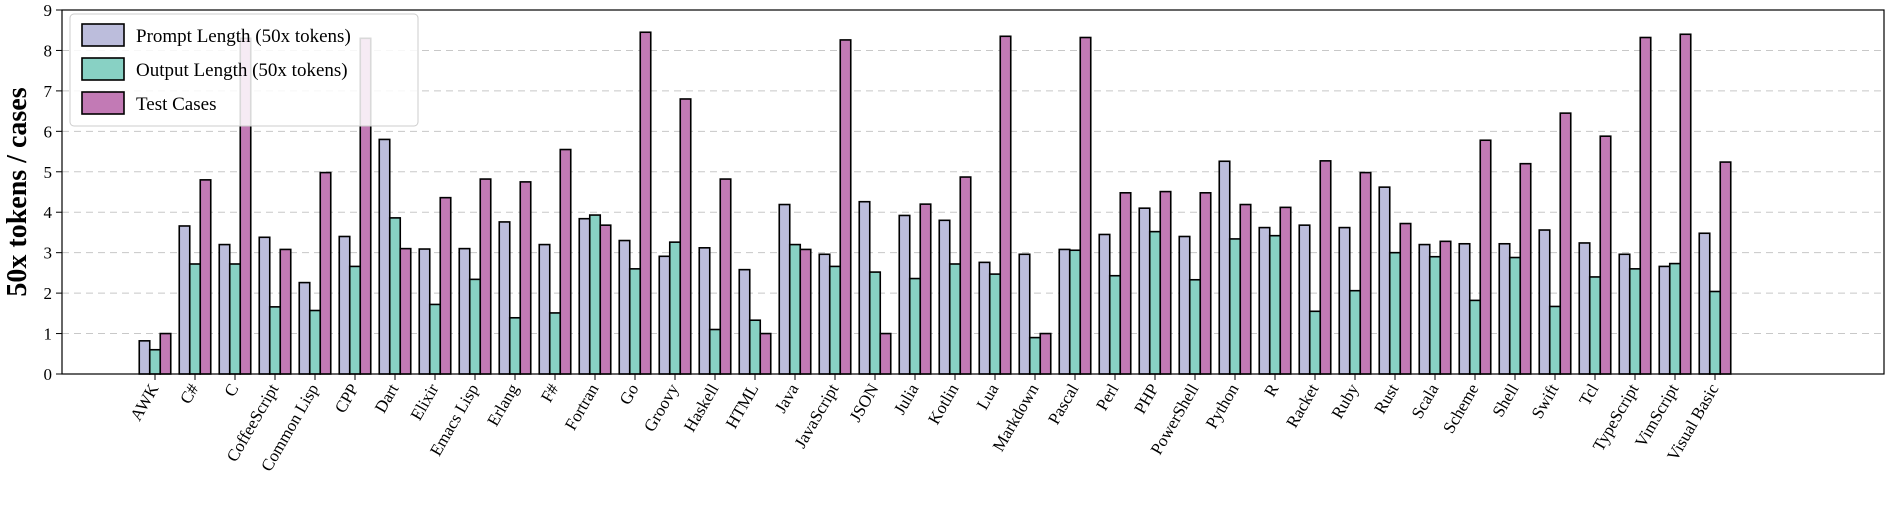  What do you see at coordinates (144, 402) in the screenshot?
I see `x-tick-label: AWK` at bounding box center [144, 402].